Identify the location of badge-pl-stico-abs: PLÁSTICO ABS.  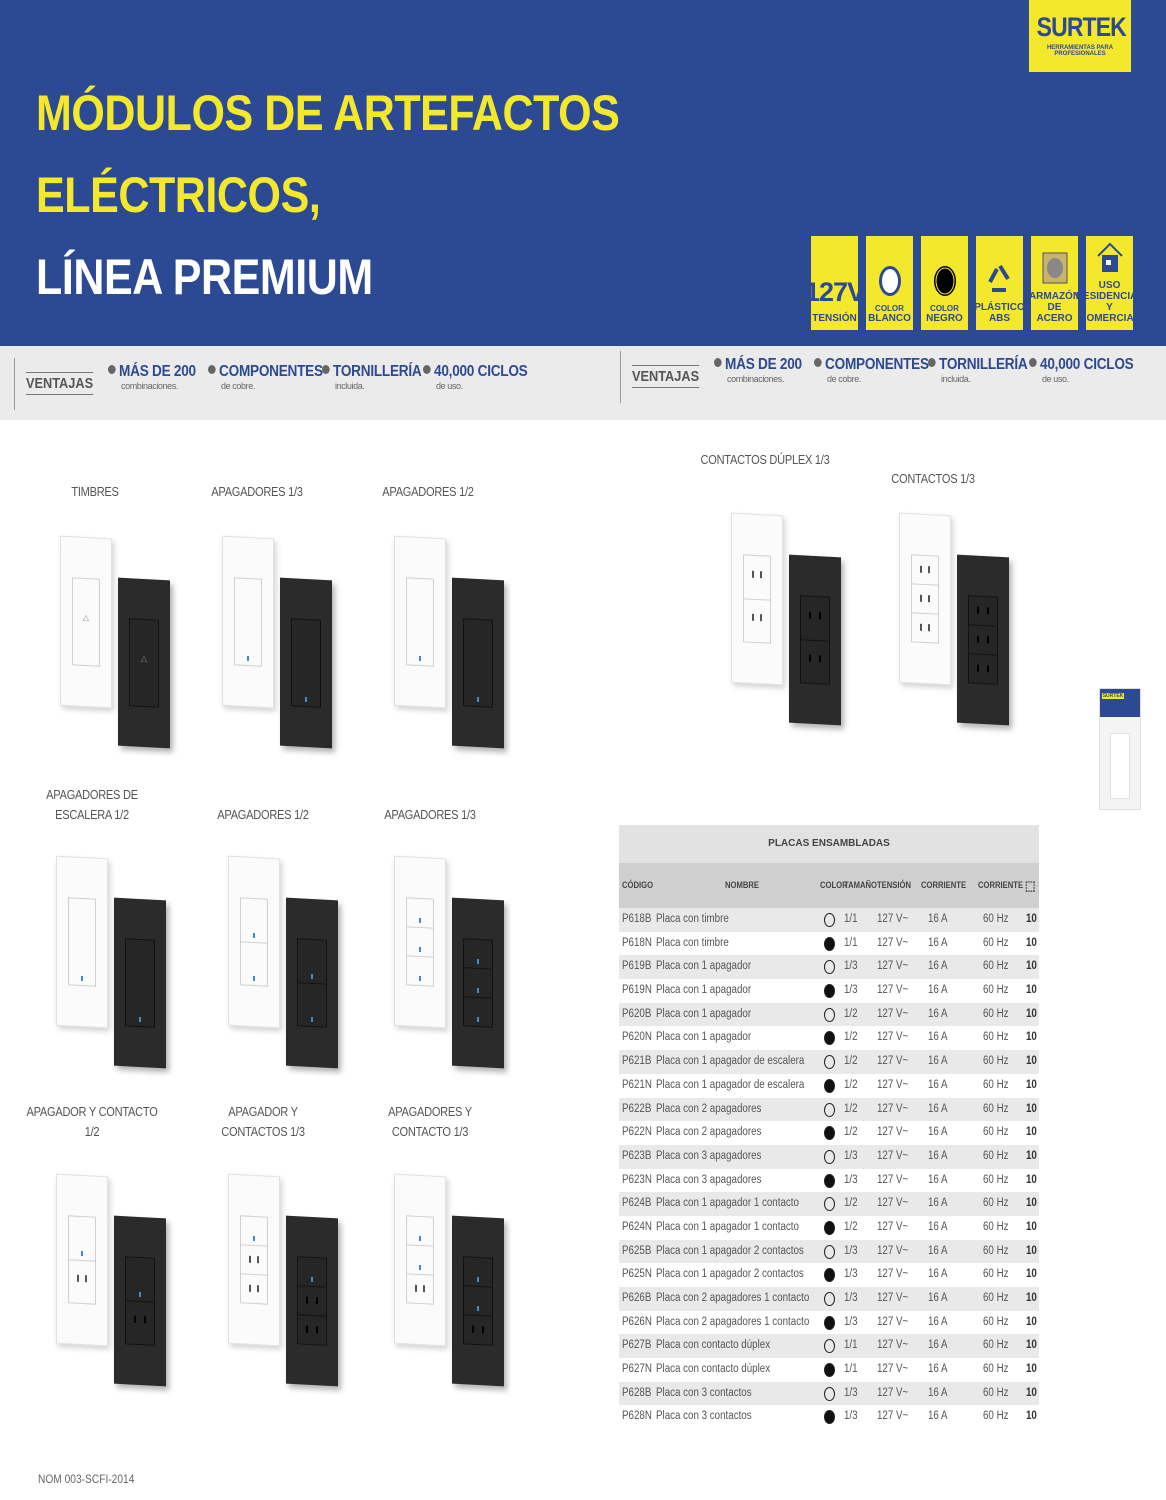
(999, 283).